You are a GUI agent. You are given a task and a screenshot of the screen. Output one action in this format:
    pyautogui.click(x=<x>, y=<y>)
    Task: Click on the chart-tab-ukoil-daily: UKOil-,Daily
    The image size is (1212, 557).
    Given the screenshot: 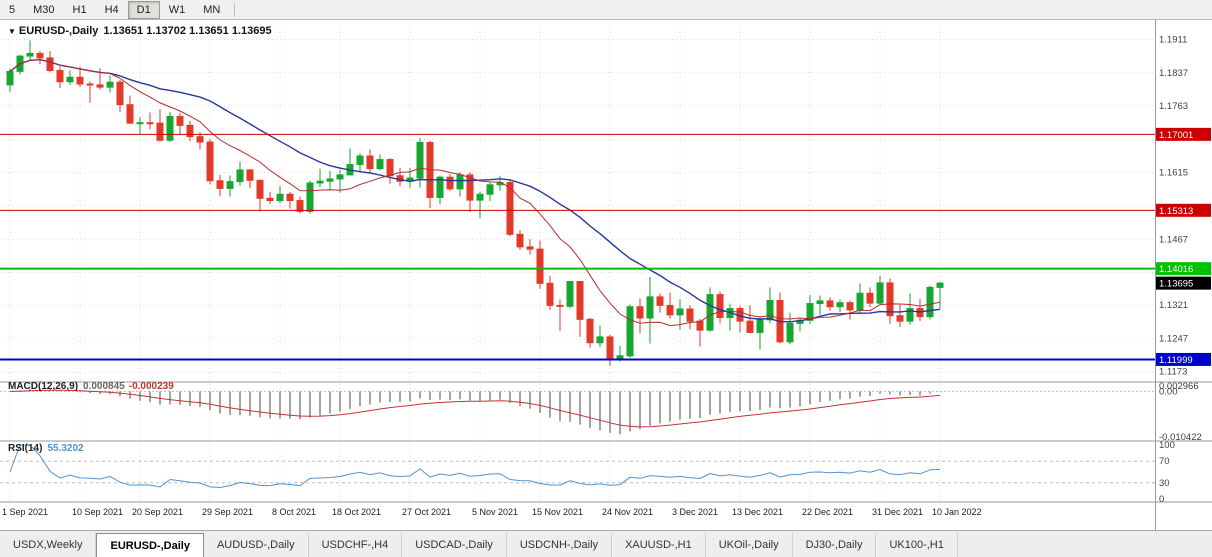 What is the action you would take?
    pyautogui.click(x=749, y=545)
    